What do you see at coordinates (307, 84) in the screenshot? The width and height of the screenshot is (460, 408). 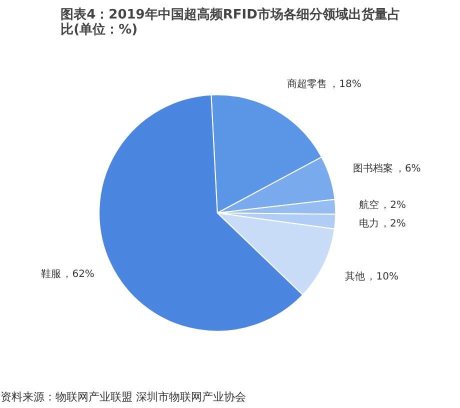 I see `slice-label: 商超零售` at bounding box center [307, 84].